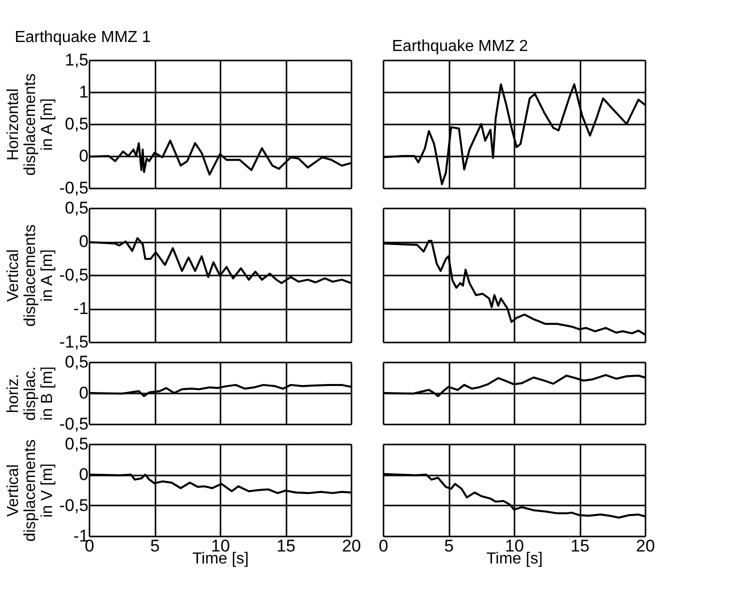 This screenshot has height=606, width=740. Describe the element at coordinates (383, 546) in the screenshot. I see `x-tick-label: 0` at that location.